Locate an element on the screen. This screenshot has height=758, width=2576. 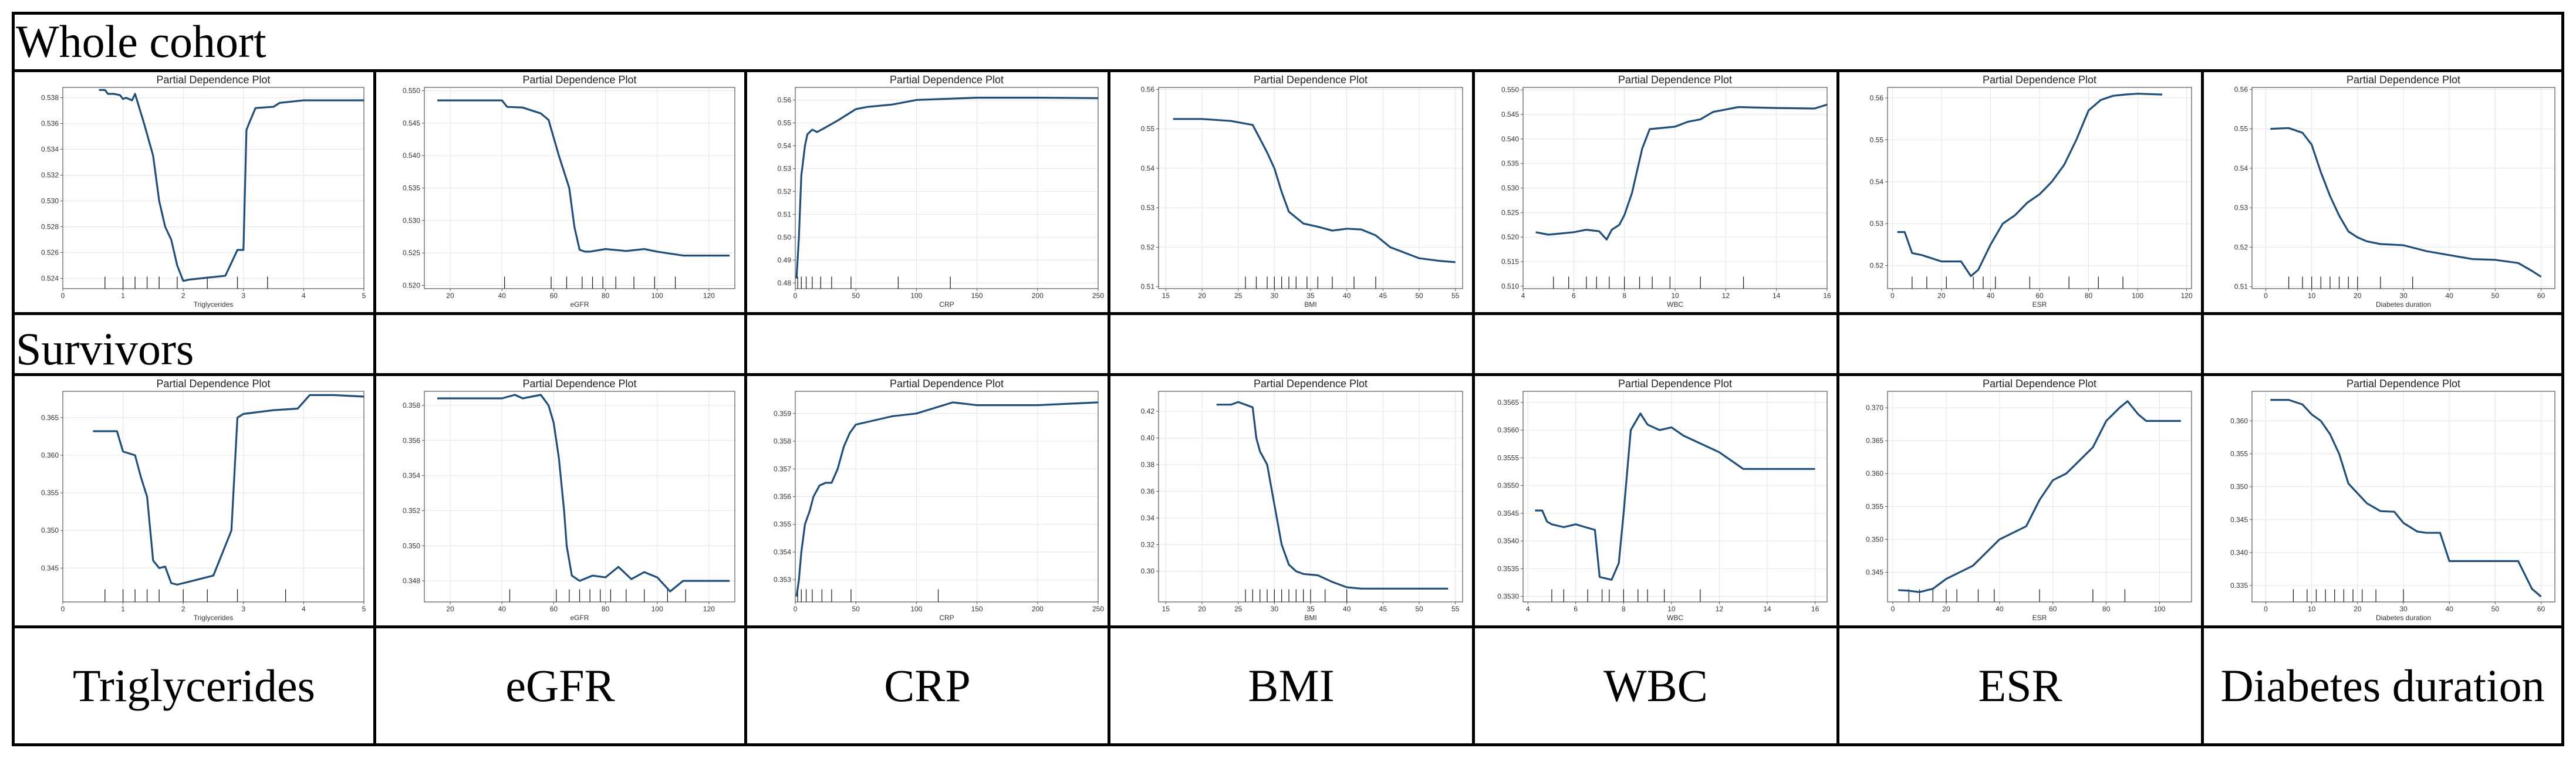
x-tick-label: 55 is located at coordinates (1455, 296).